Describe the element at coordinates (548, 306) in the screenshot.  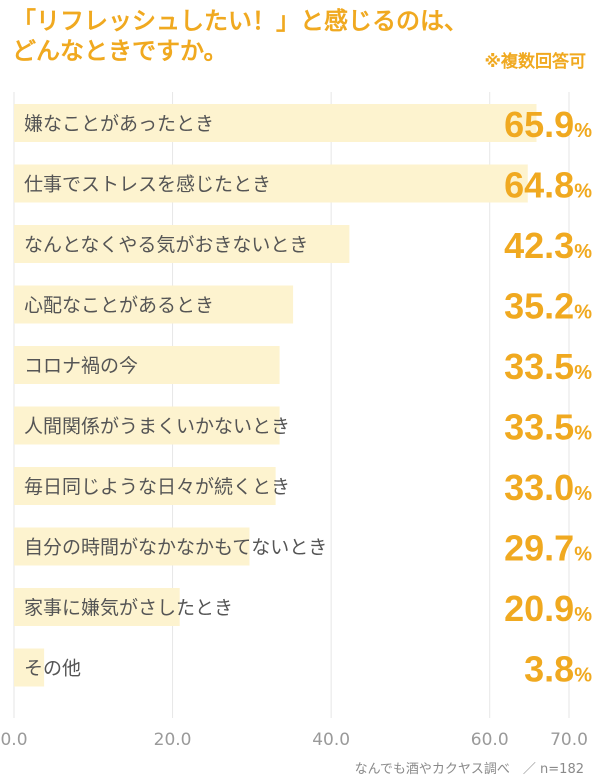
I see `value-label: 35.2%` at that location.